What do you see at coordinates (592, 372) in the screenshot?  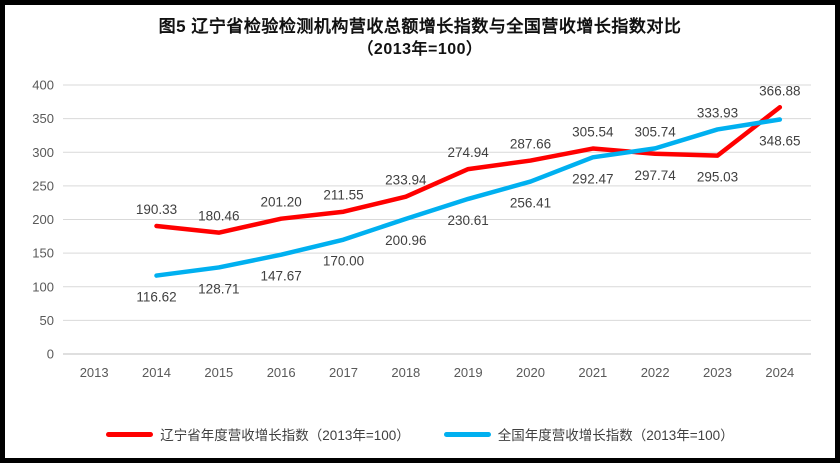 I see `x-axis-tick-label: 2021` at bounding box center [592, 372].